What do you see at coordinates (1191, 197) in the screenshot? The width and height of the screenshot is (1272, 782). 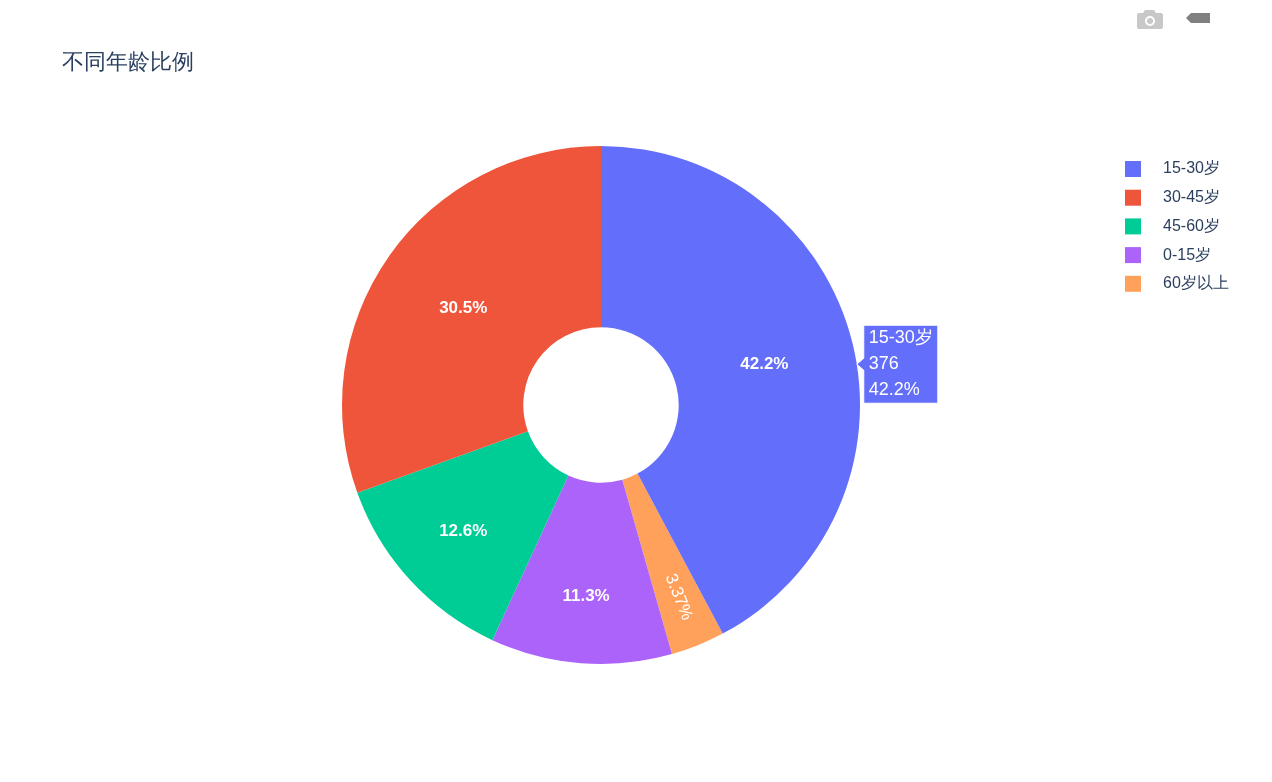 I see `legend-label: 30-45岁` at bounding box center [1191, 197].